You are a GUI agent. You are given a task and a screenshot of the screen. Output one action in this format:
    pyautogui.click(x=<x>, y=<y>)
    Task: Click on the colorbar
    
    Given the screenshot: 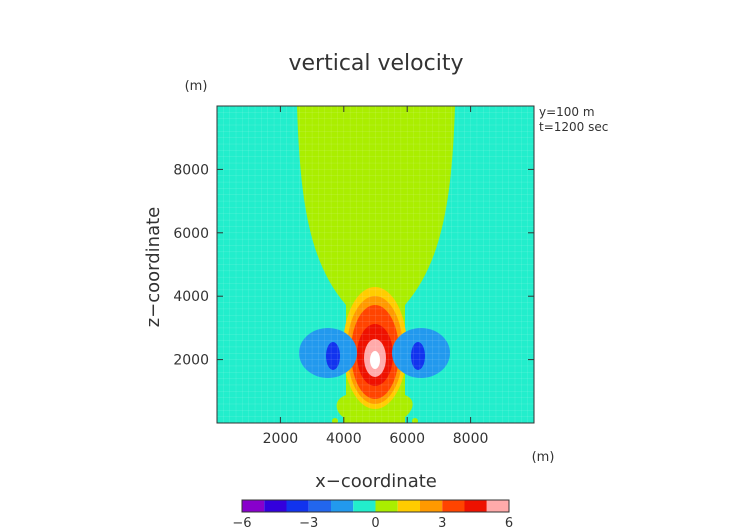 What is the action you would take?
    pyautogui.click(x=375, y=506)
    